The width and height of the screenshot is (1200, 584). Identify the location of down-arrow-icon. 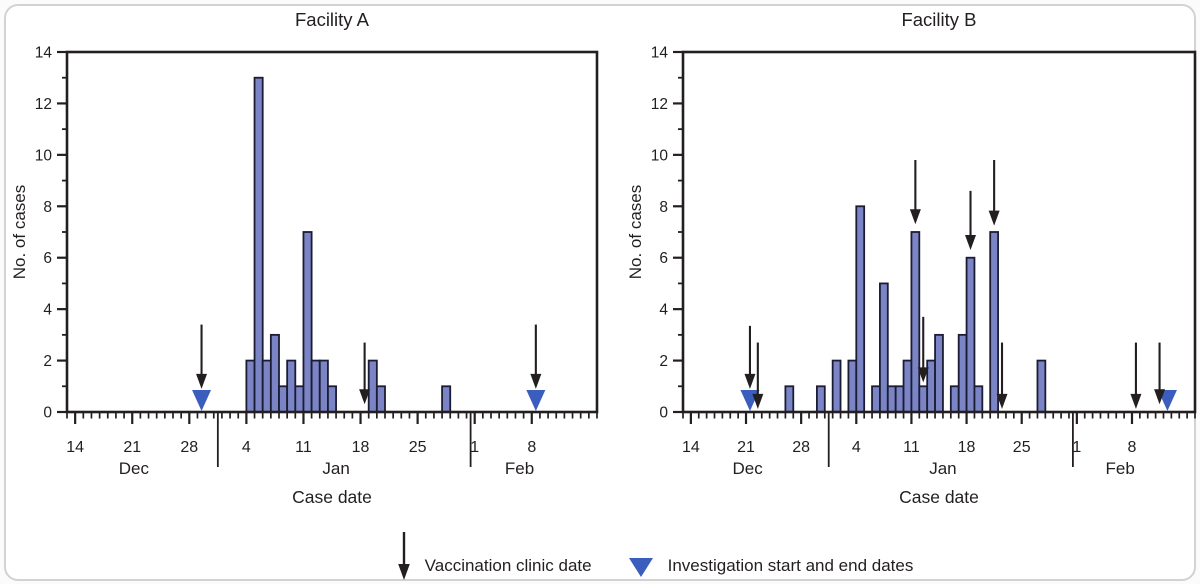
(403, 556).